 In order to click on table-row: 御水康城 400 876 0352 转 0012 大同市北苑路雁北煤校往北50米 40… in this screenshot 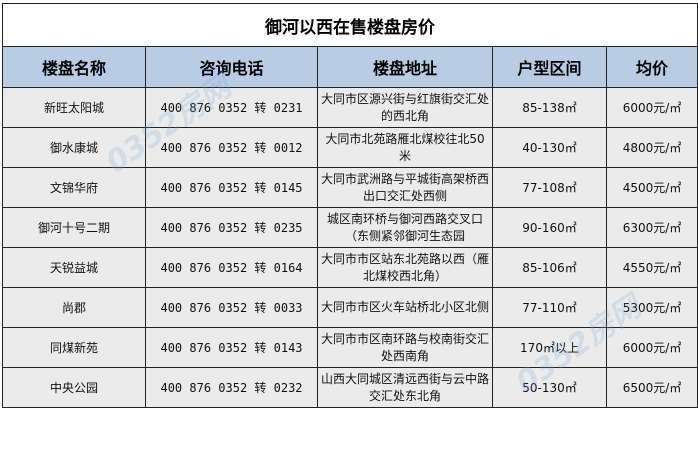, I will do `click(350, 147)`.